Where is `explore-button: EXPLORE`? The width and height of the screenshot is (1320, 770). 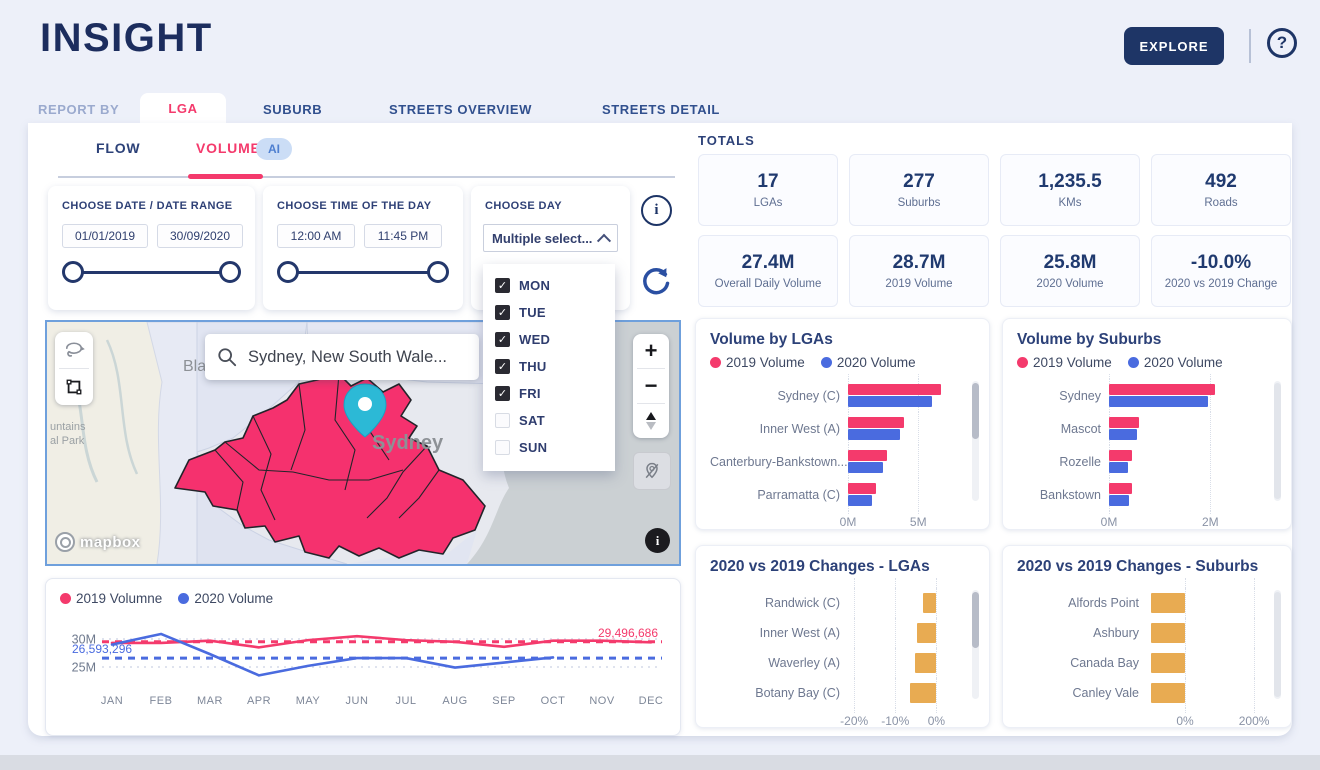
explore-button: EXPLORE is located at coordinates (1174, 46).